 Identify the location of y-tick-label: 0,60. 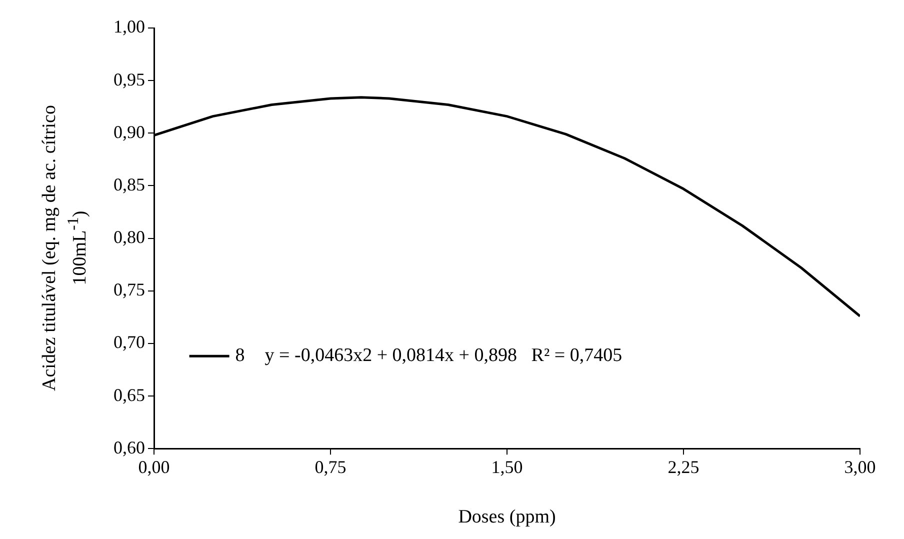
(129, 447).